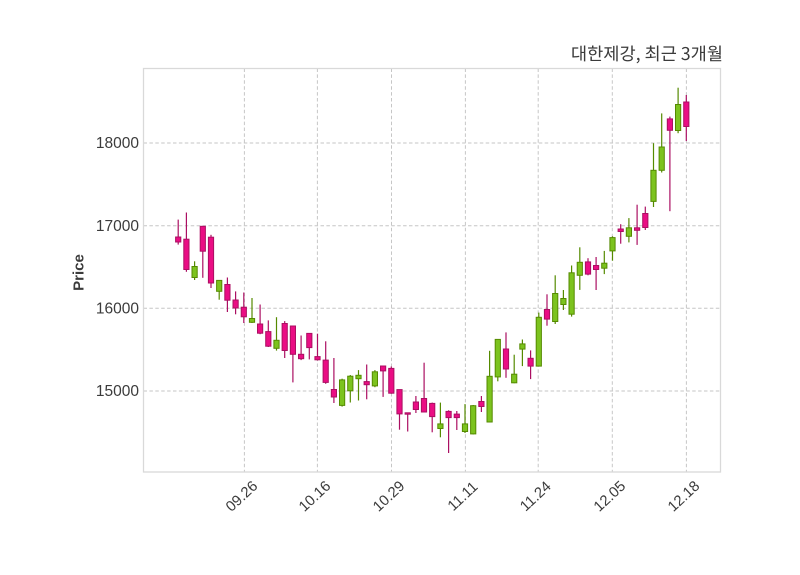  I want to click on svg-text: 17000, so click(117, 226).